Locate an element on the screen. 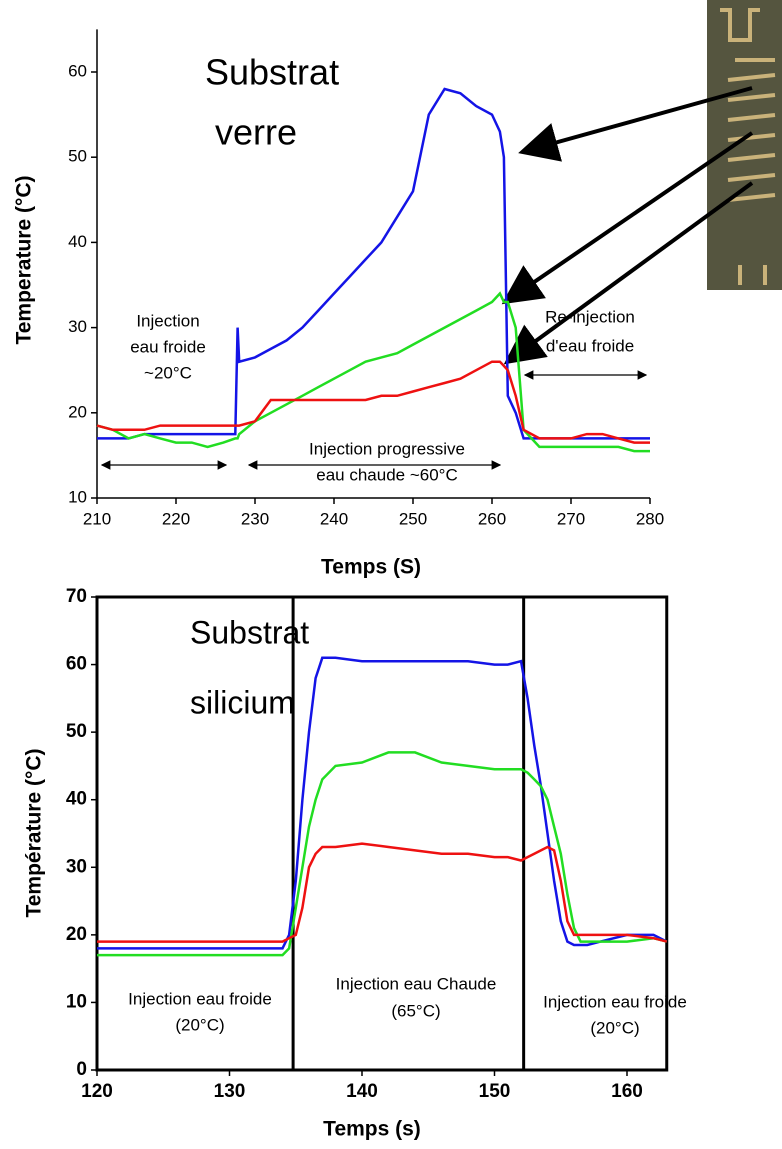 The image size is (782, 1149). annotation: eau froide is located at coordinates (168, 346).